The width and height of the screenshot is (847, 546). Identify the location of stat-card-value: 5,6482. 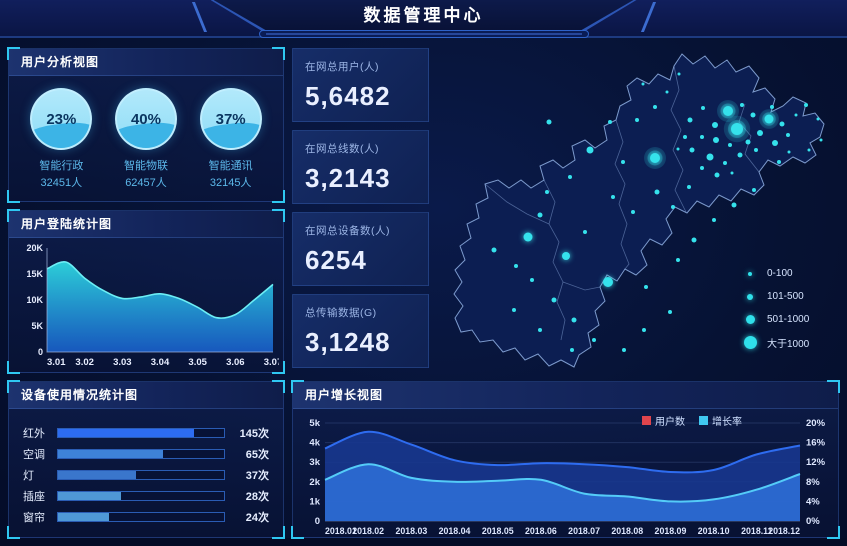
(348, 96).